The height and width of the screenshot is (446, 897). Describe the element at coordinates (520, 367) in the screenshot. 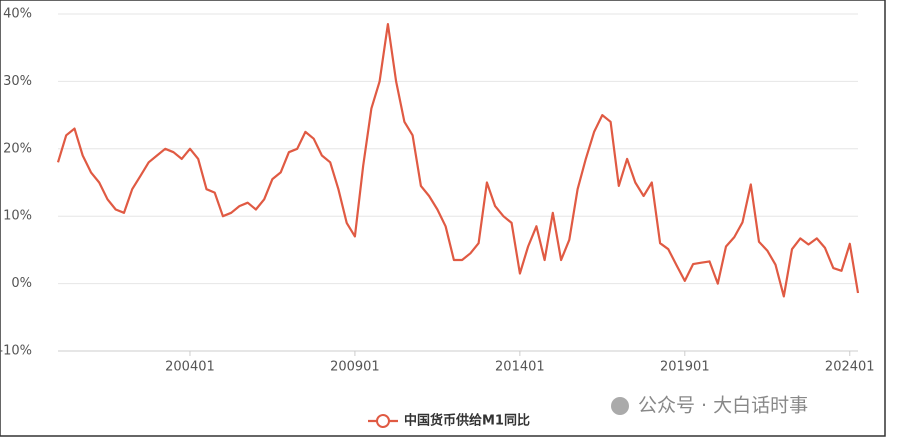

I see `x-tick-label: 201401` at that location.